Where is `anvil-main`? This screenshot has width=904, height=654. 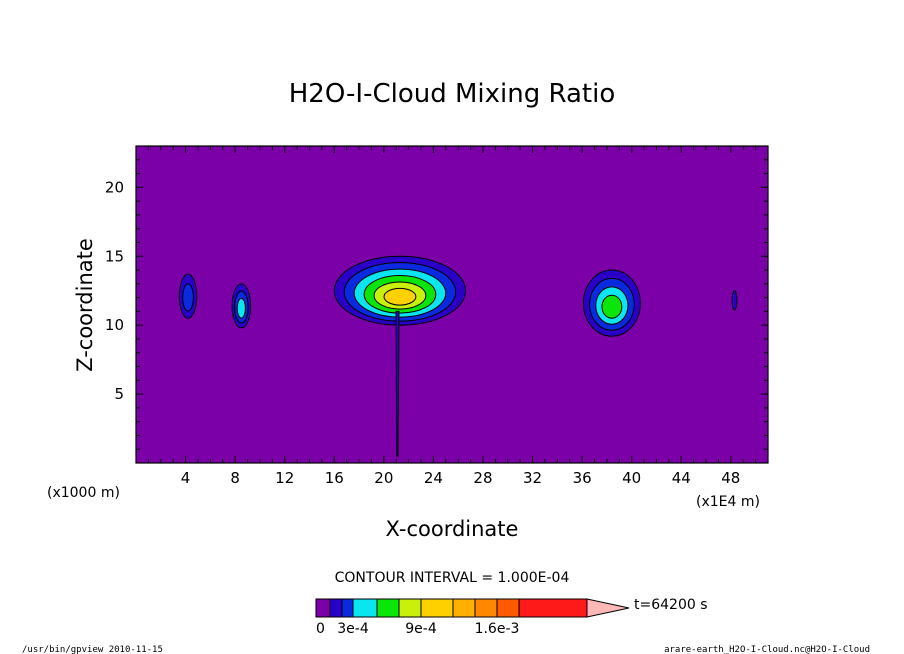
anvil-main is located at coordinates (400, 290).